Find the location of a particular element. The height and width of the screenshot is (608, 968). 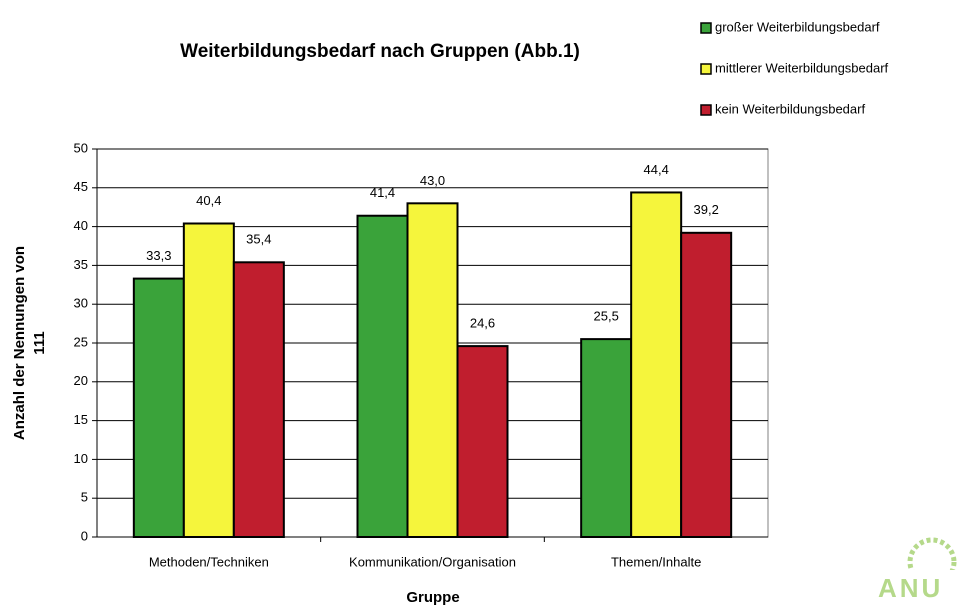

y-tick-label: 40 is located at coordinates (81, 225).